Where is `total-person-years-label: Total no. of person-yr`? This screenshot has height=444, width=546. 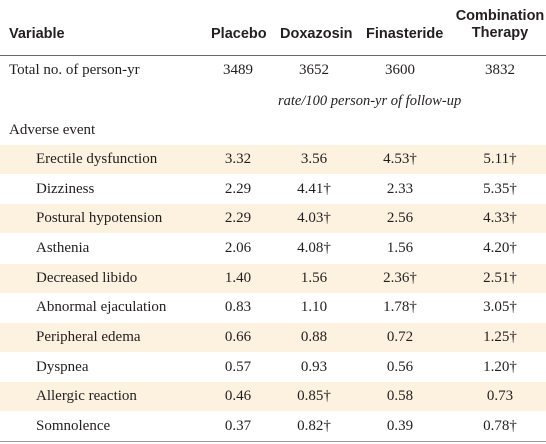 total-person-years-label: Total no. of person-yr is located at coordinates (74, 70).